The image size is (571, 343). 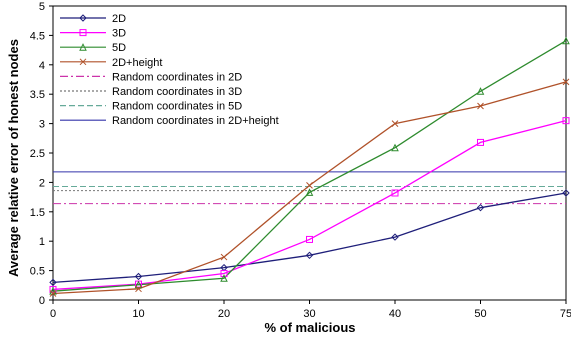 I want to click on x-tick-label: 75, so click(x=565, y=314).